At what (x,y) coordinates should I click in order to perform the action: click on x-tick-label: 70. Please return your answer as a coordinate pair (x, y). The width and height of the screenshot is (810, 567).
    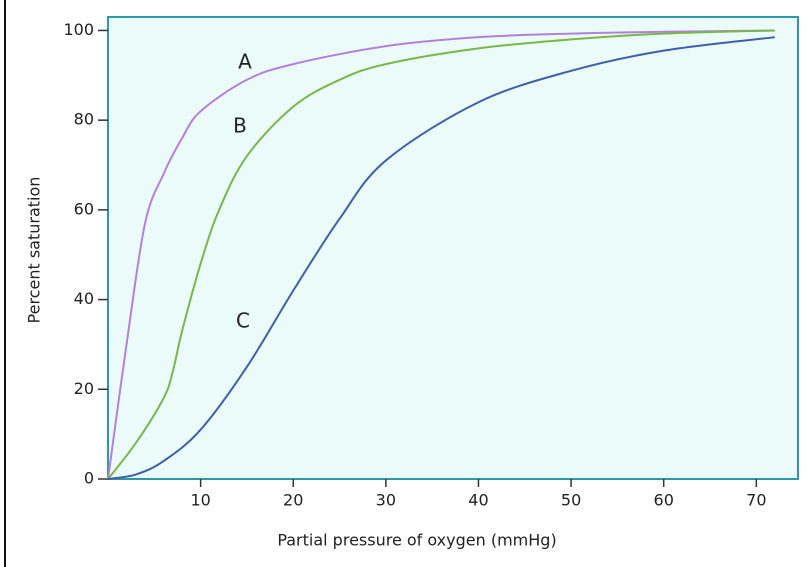
    Looking at the image, I should click on (756, 500).